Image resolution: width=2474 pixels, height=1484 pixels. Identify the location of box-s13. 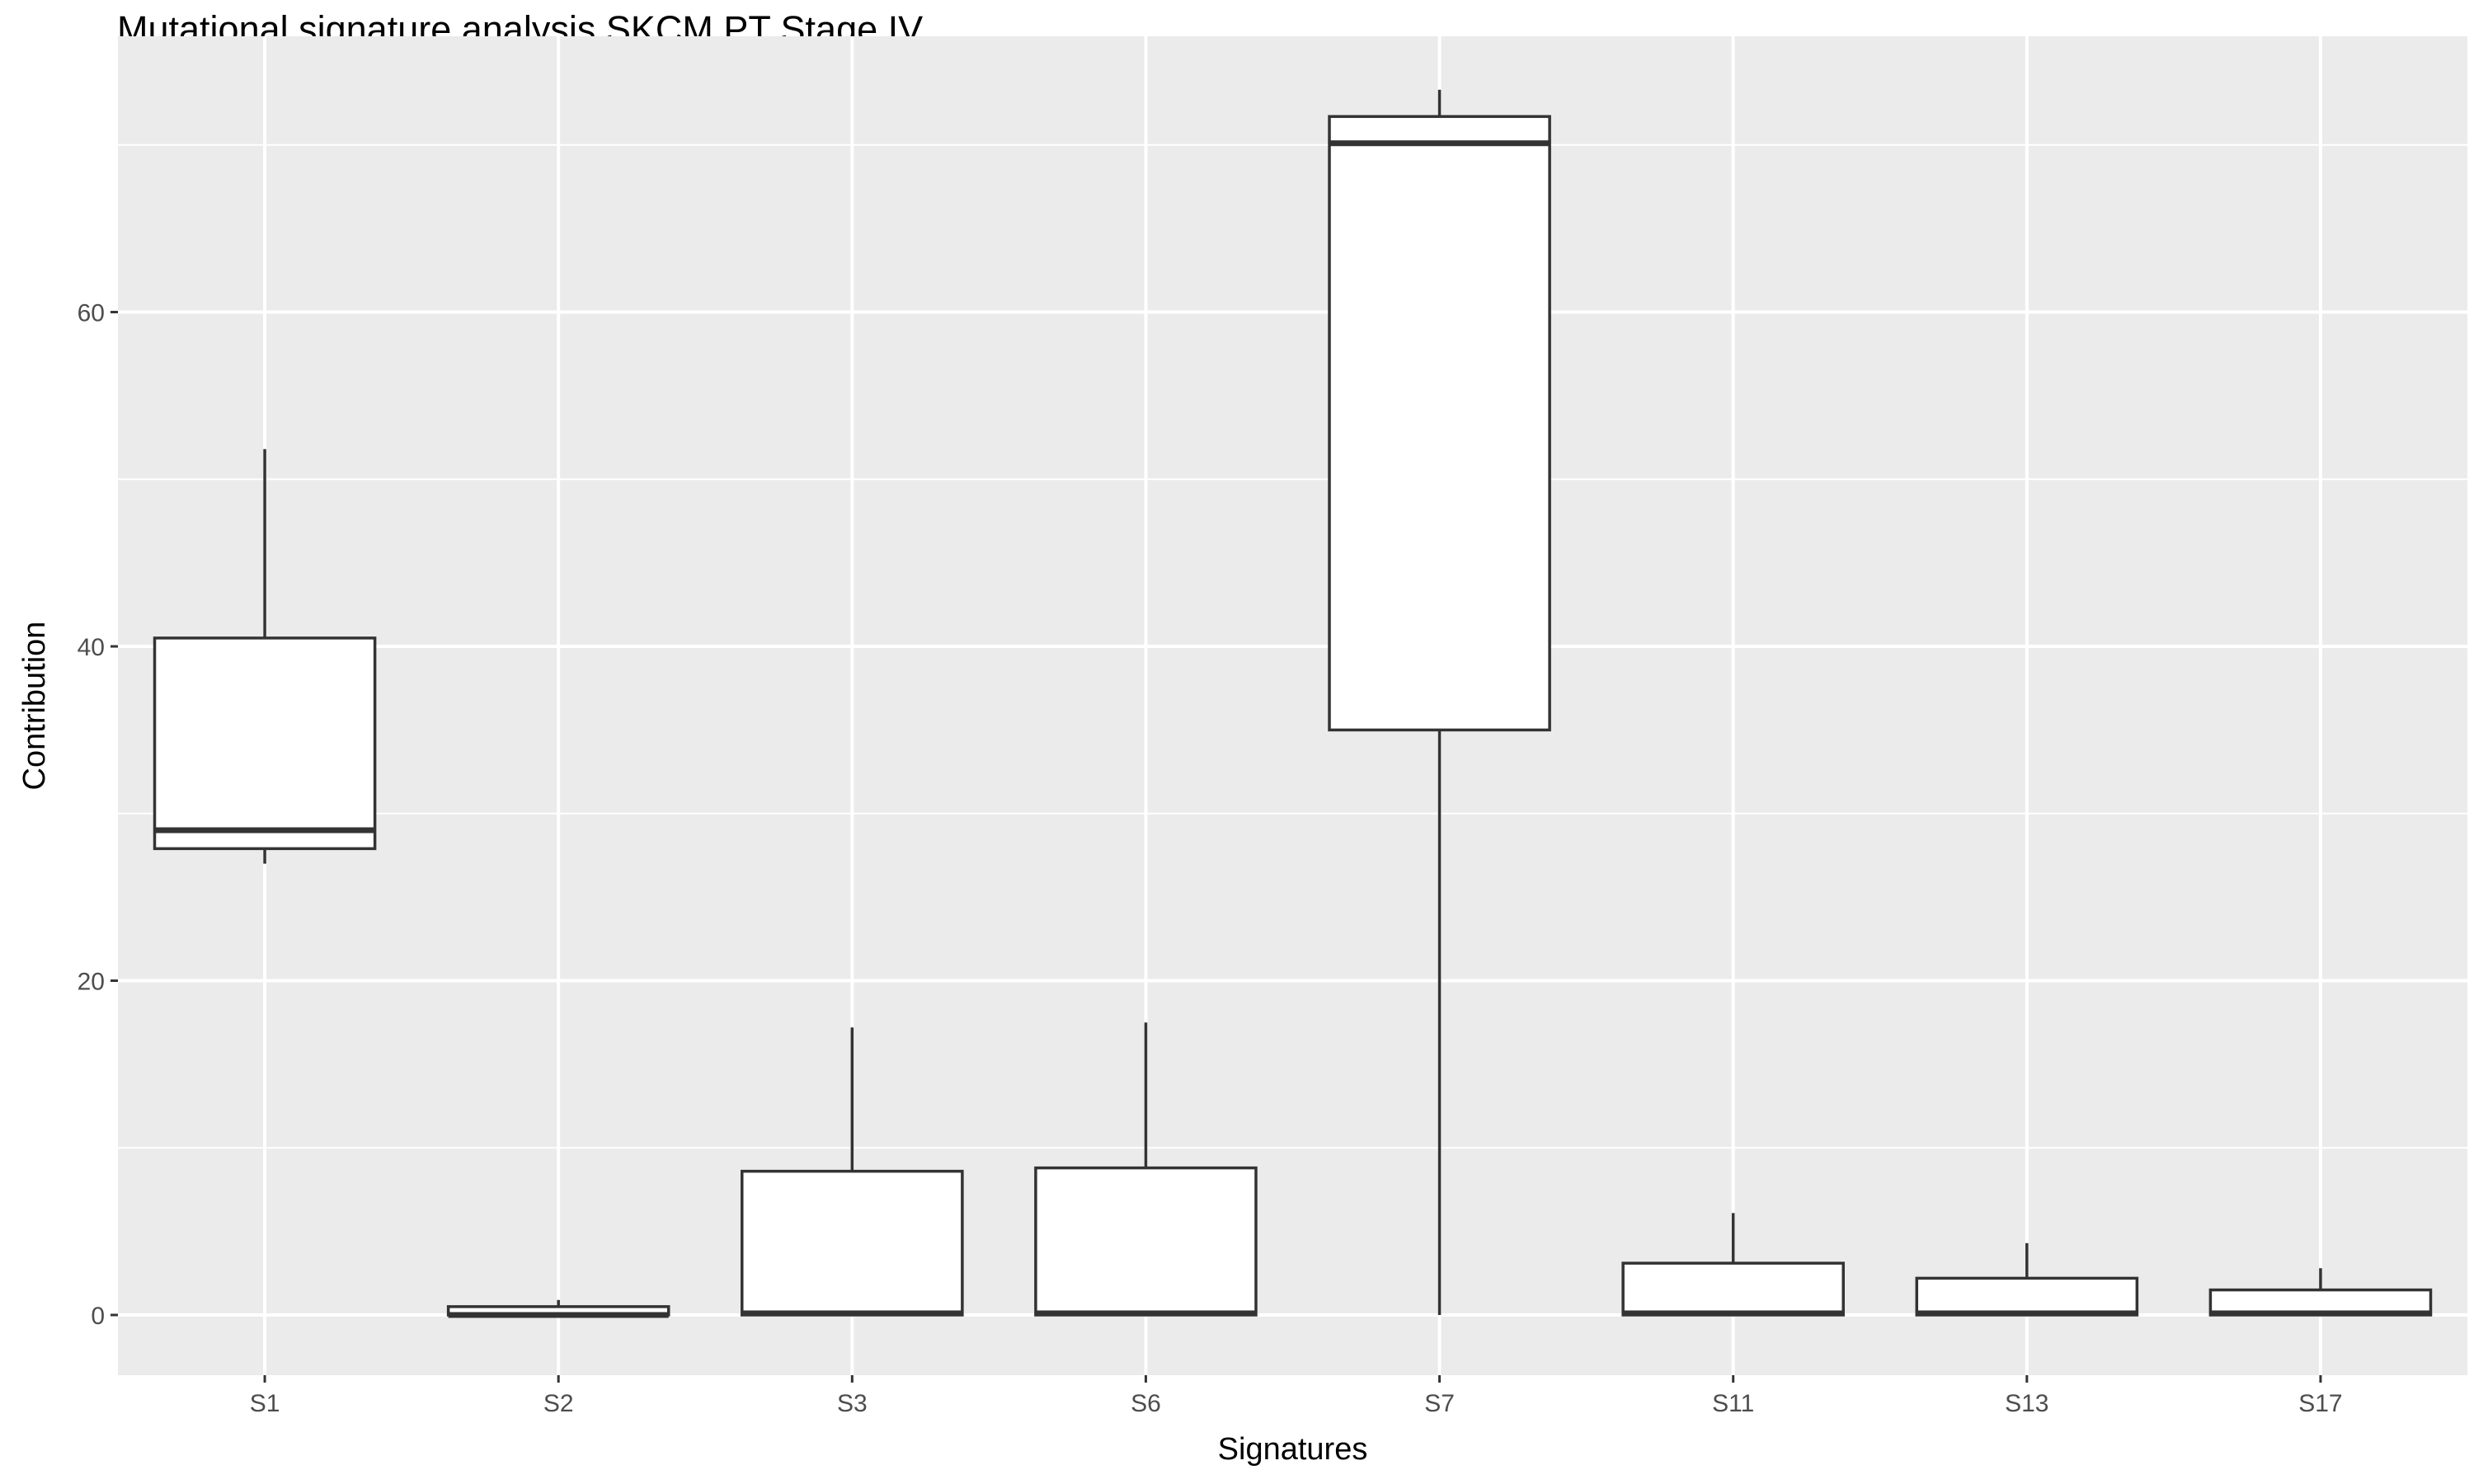
(2027, 1279).